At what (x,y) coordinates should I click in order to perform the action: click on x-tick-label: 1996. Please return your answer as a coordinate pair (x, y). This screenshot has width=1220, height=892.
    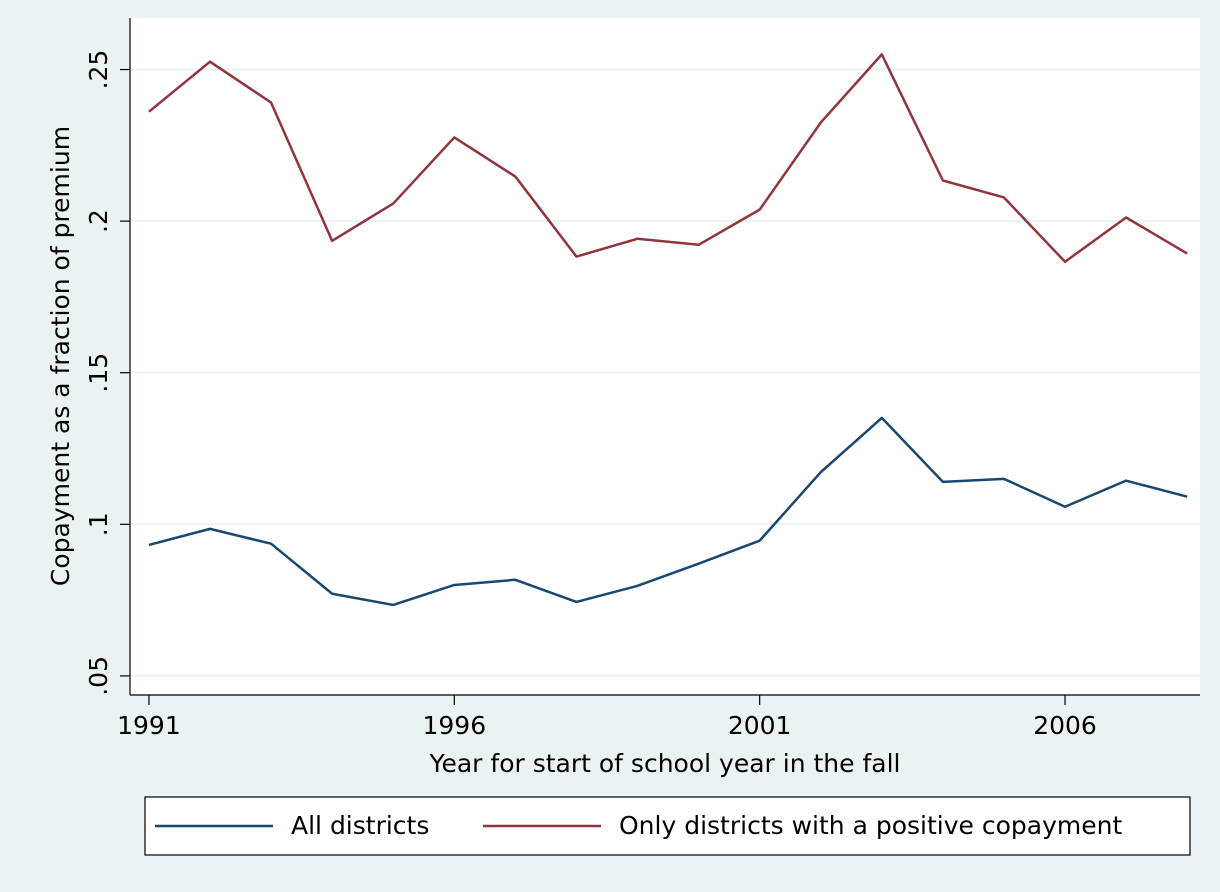
    Looking at the image, I should click on (454, 725).